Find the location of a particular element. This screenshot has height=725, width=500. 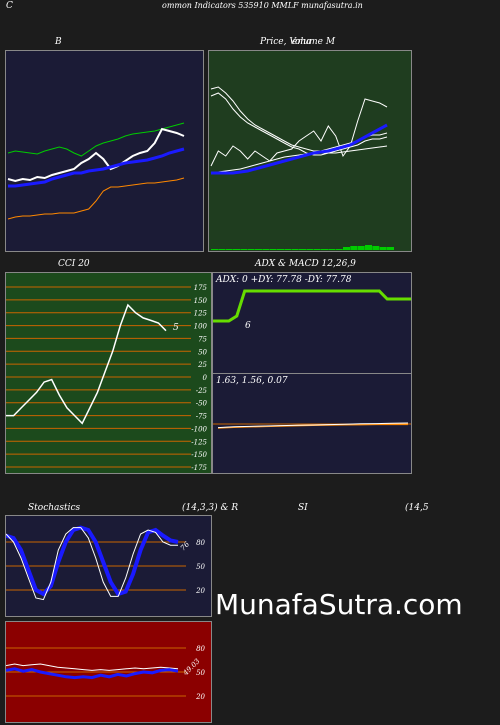

cci-tick-label: -75 is located at coordinates (202, 417).